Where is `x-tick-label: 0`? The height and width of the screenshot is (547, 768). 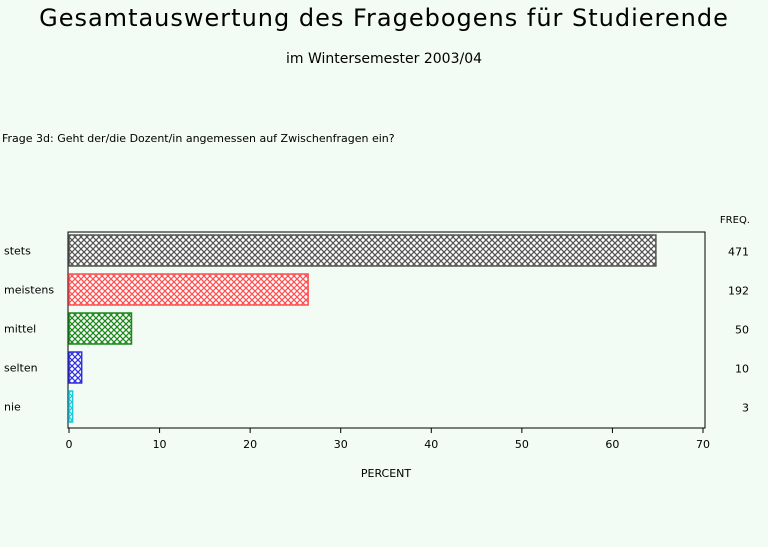
x-tick-label: 0 is located at coordinates (69, 444).